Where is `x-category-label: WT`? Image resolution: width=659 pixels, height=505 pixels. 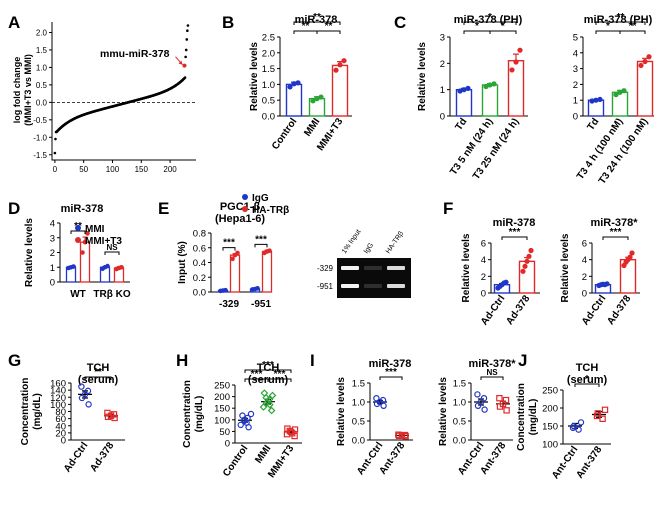
x-category-label: WT is located at coordinates (78, 294).